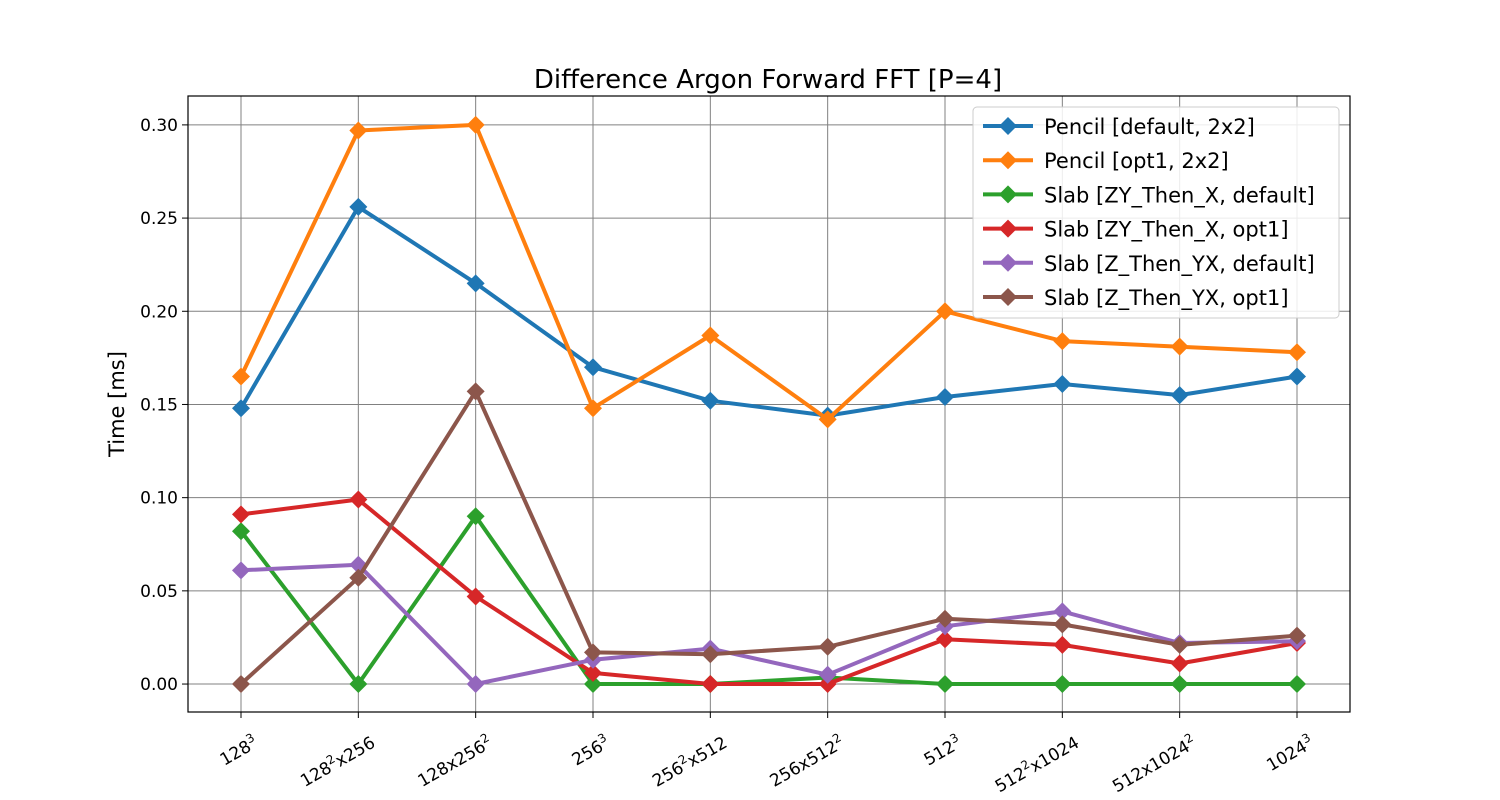 The image size is (1500, 800). Describe the element at coordinates (590, 750) in the screenshot. I see `x-tick-label: 2563` at that location.